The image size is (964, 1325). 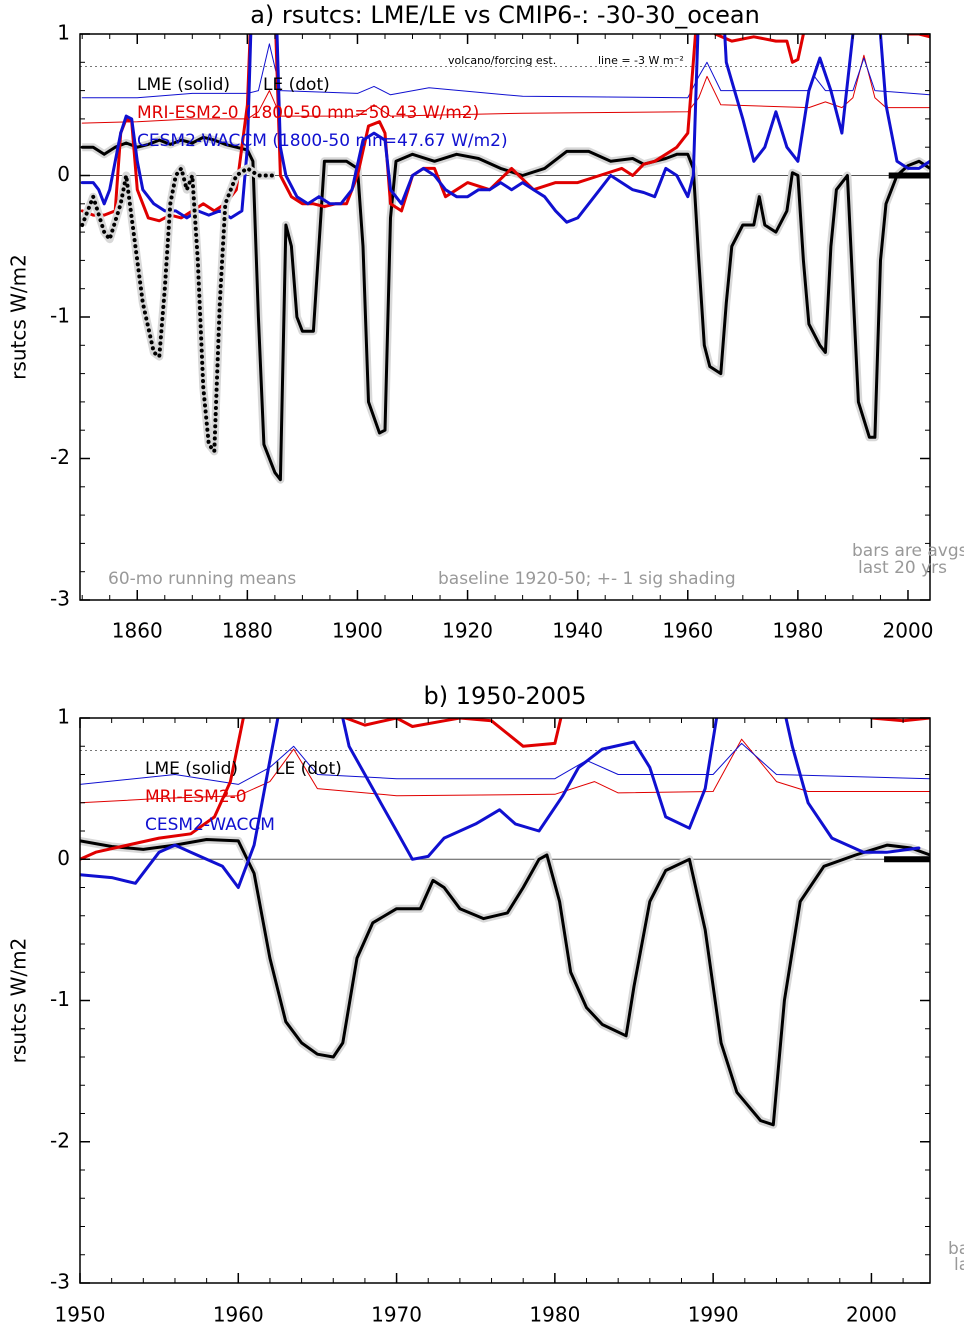 I want to click on x-tick-label: 1970, so click(x=396, y=1314).